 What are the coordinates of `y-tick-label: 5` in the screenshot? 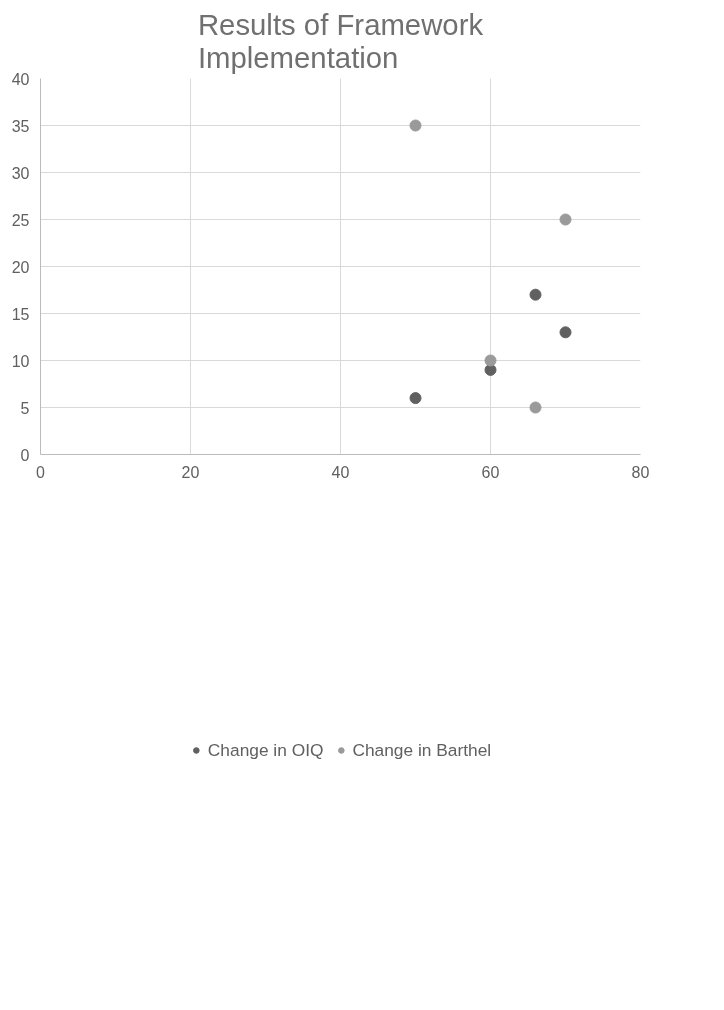 It's located at (25, 408).